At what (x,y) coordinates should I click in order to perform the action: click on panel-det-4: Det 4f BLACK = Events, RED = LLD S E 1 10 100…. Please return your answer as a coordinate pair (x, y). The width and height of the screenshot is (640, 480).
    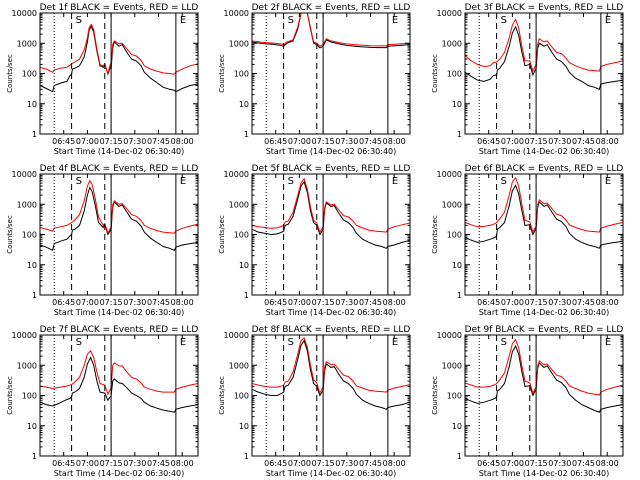
    Looking at the image, I should click on (102, 240).